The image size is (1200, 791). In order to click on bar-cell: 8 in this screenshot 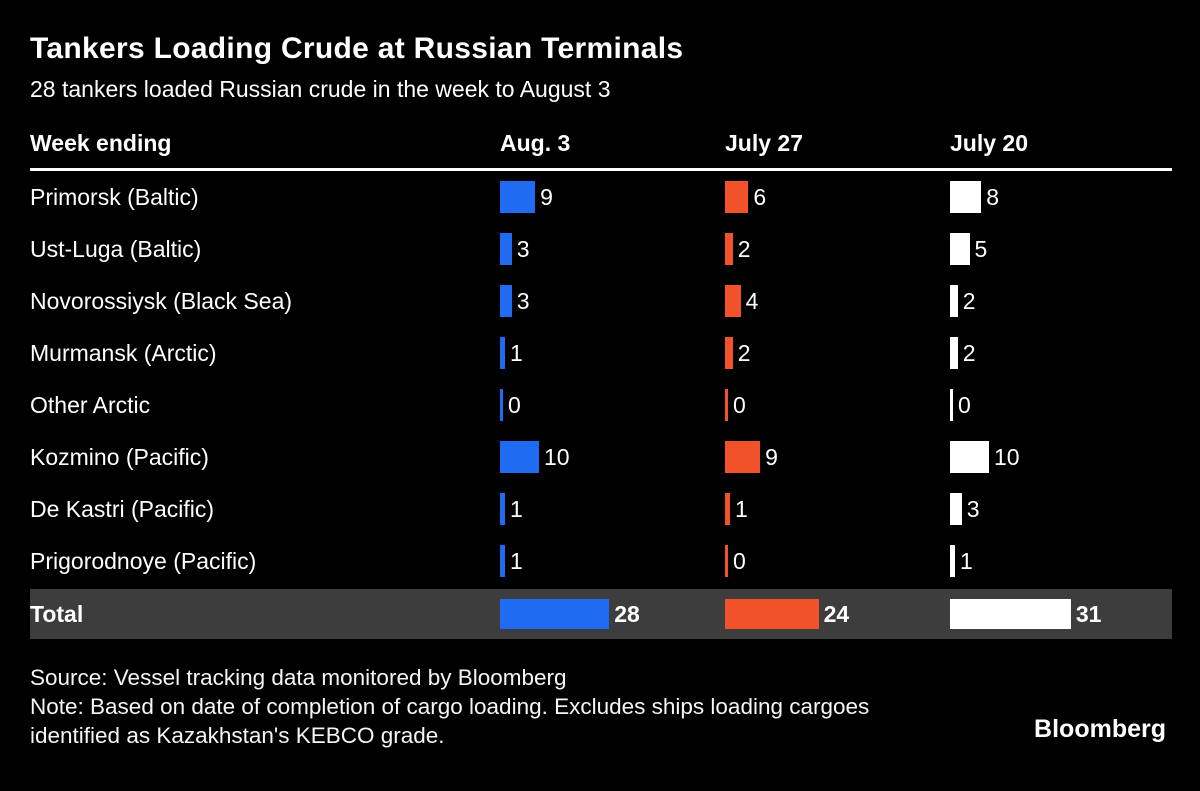, I will do `click(1061, 197)`.